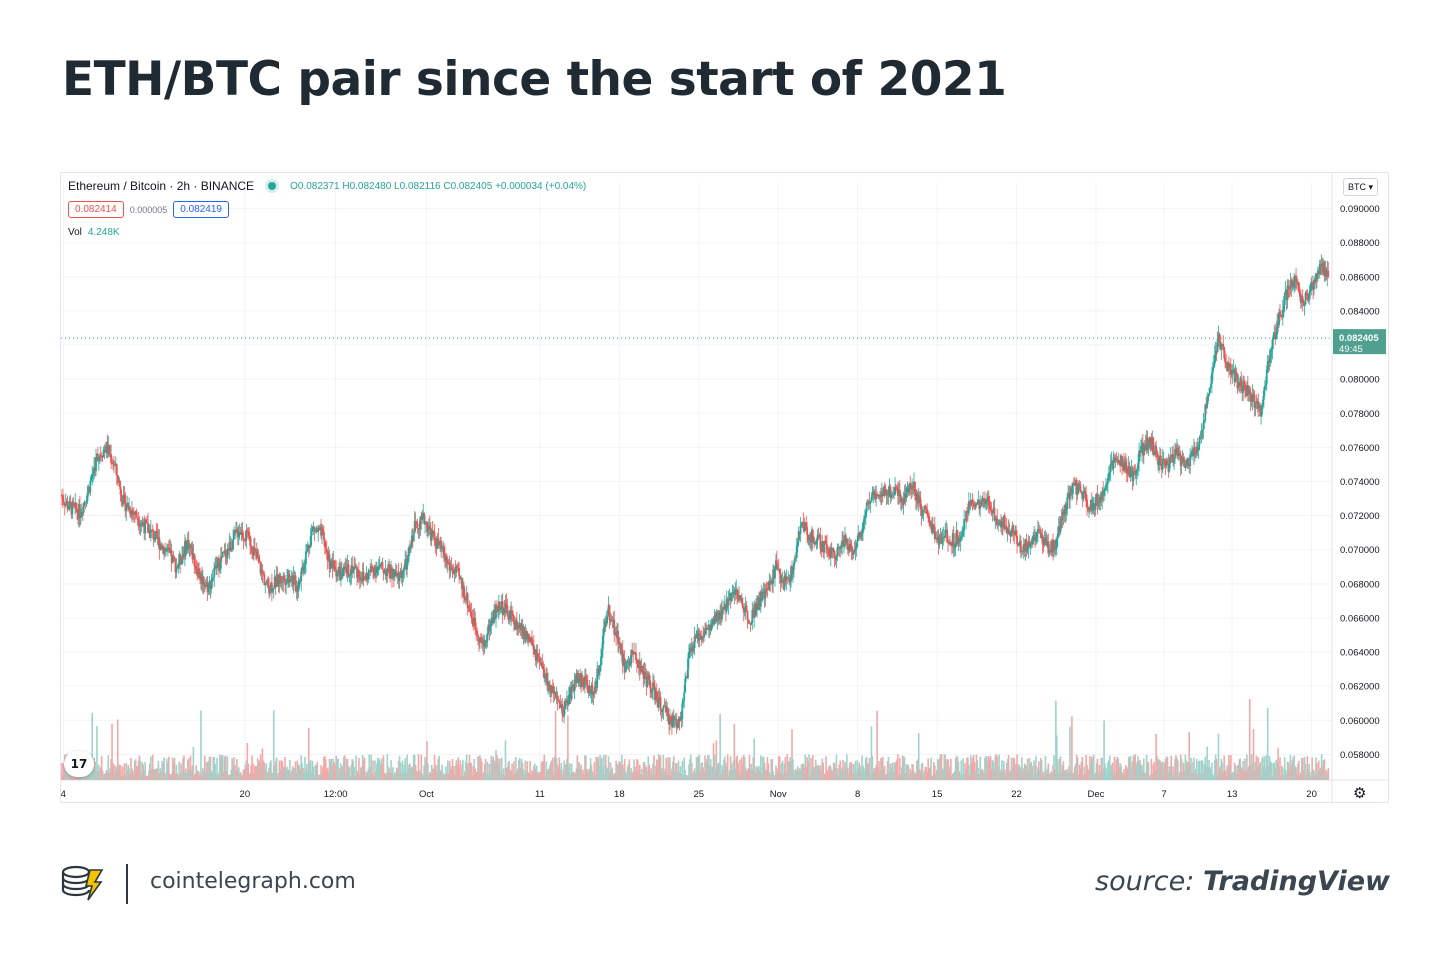 This screenshot has width=1450, height=964. What do you see at coordinates (79, 764) in the screenshot?
I see `tradingview-logo-icon: 17` at bounding box center [79, 764].